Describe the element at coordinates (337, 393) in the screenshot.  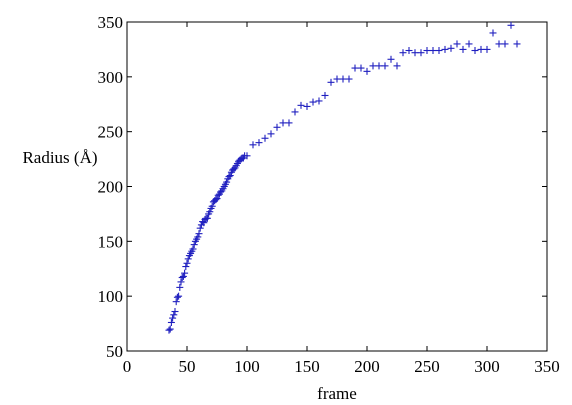
I see `x-axis-label: frame` at that location.